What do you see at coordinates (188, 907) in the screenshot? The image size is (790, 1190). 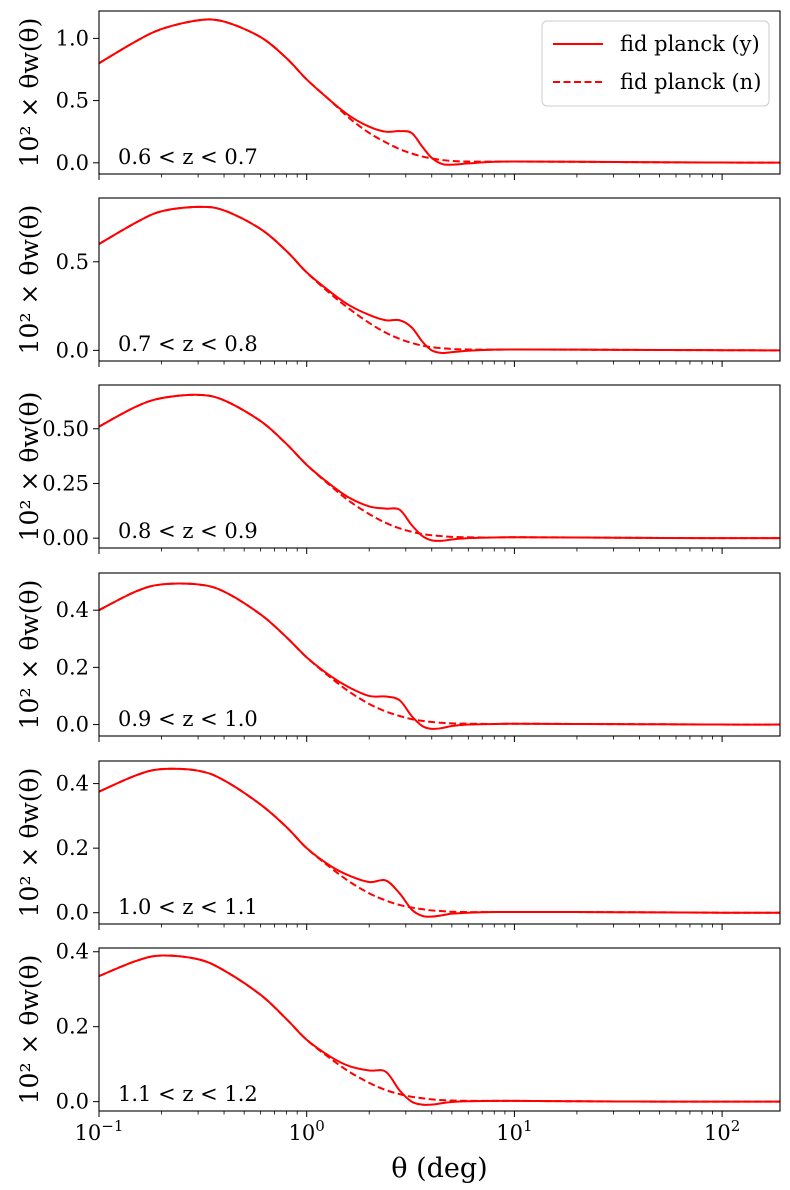 I see `redshift-bin-label: 1.0 < z < 1.1` at bounding box center [188, 907].